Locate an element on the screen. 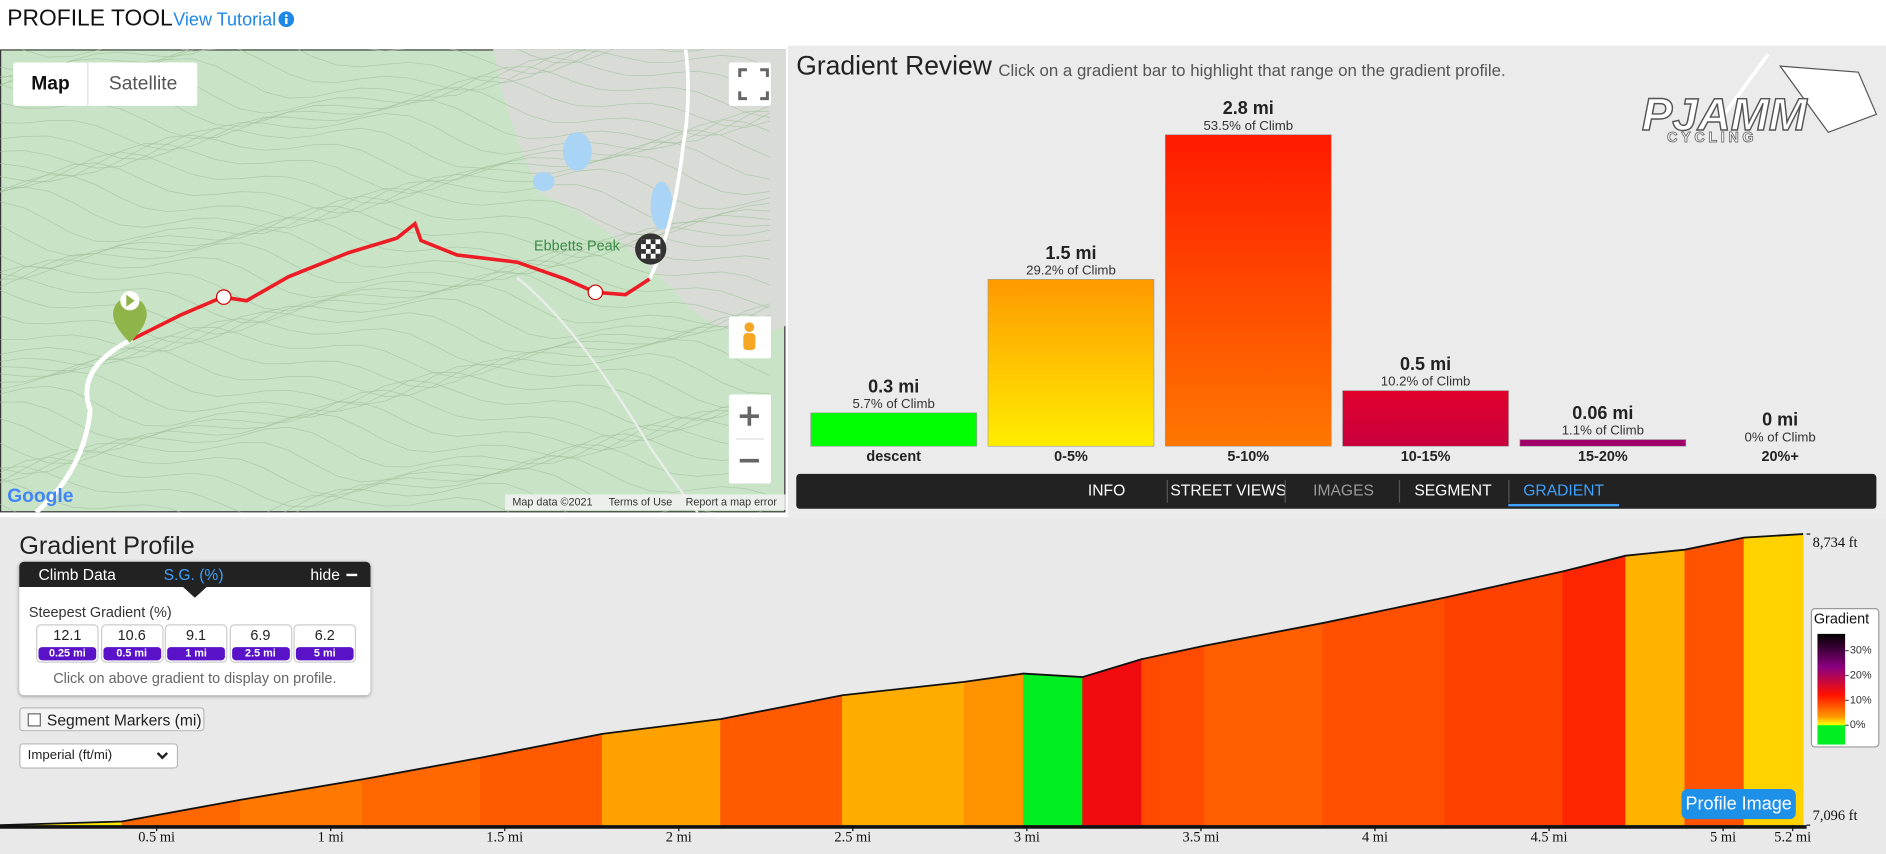 Image resolution: width=1886 pixels, height=854 pixels. x-tick-label: 1 mi is located at coordinates (331, 838).